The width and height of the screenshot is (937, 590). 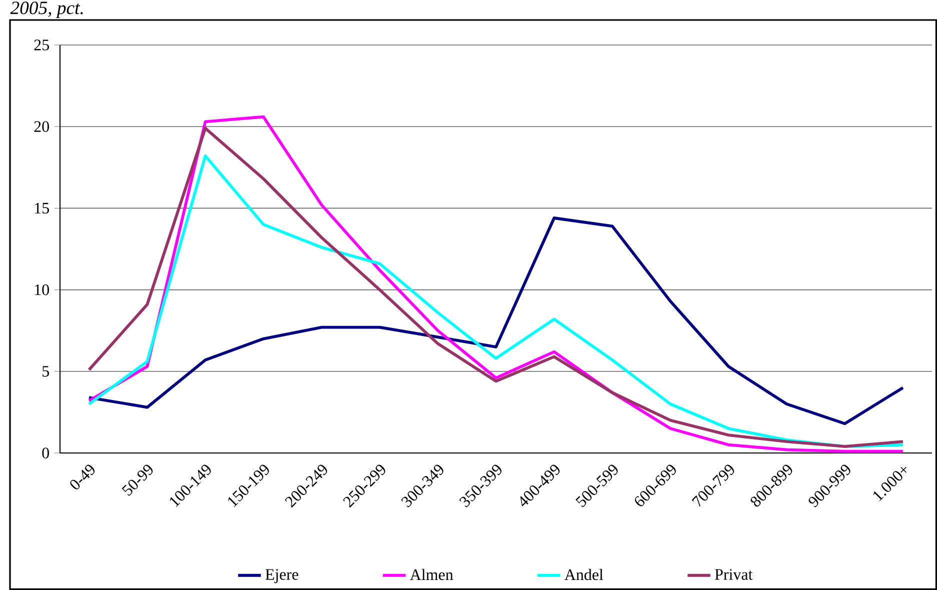 What do you see at coordinates (41, 45) in the screenshot?
I see `y-tick-label: 25` at bounding box center [41, 45].